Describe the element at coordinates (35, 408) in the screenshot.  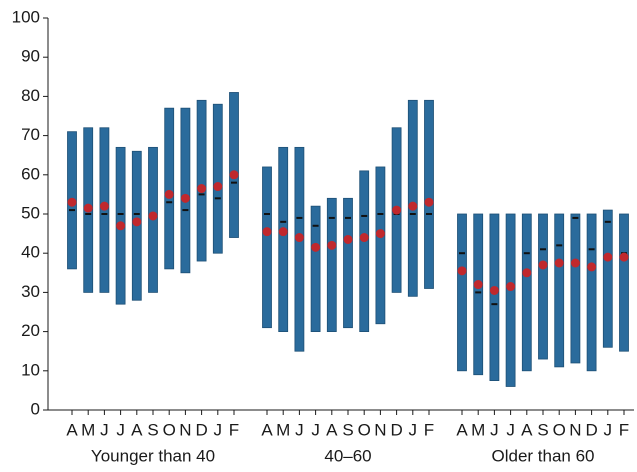
I see `y-tick-label: 0` at that location.